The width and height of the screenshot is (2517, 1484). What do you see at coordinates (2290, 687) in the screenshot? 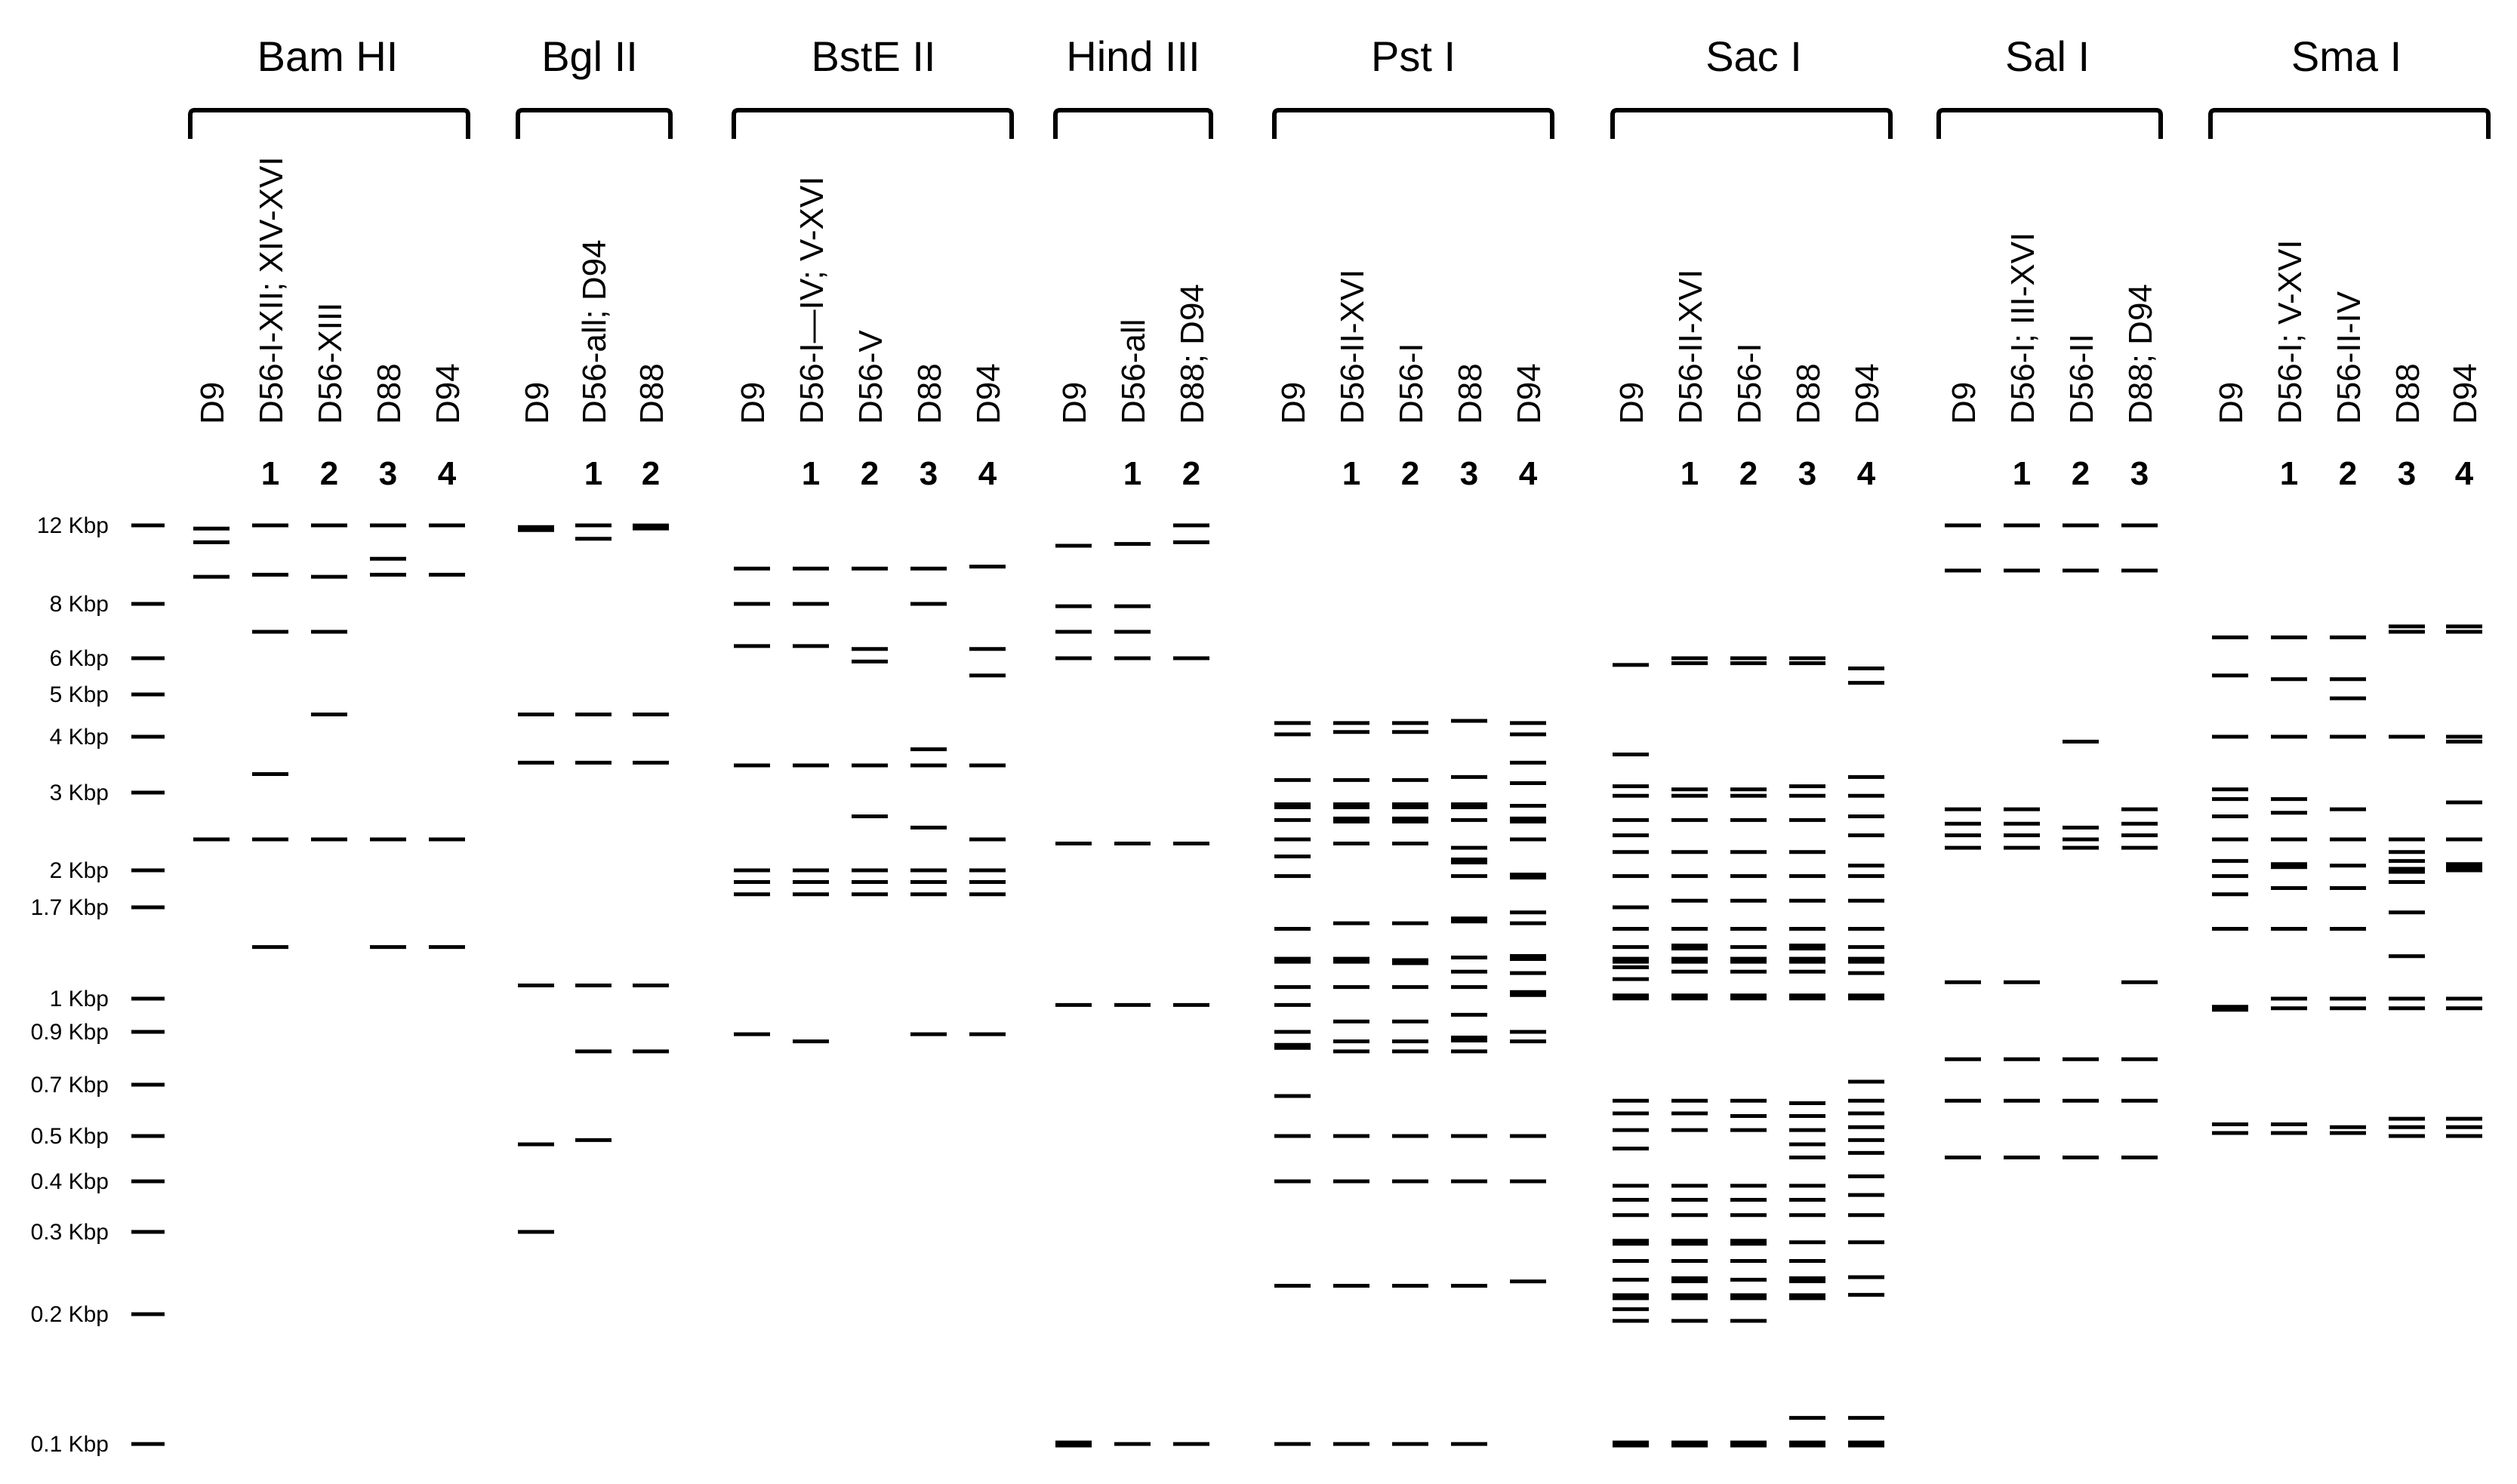
I see `lane-d56-i-v-xvi: D56-I; V-XVI 1` at bounding box center [2290, 687].